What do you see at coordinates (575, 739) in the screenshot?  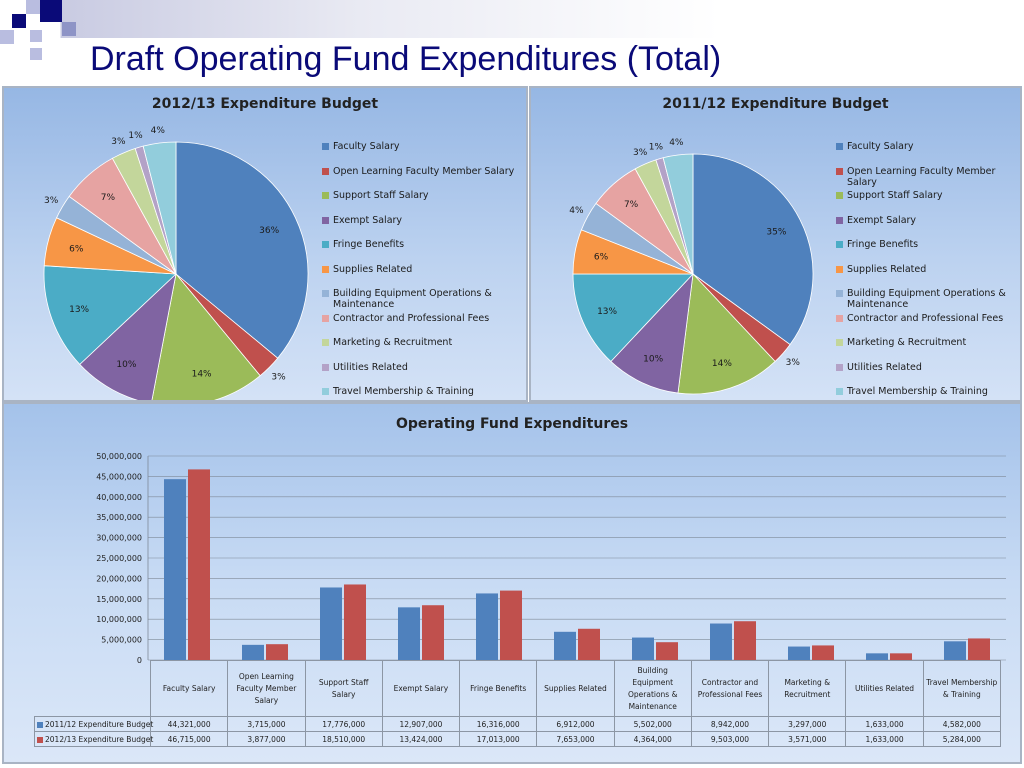 I see `table-cell: 7,653,000` at bounding box center [575, 739].